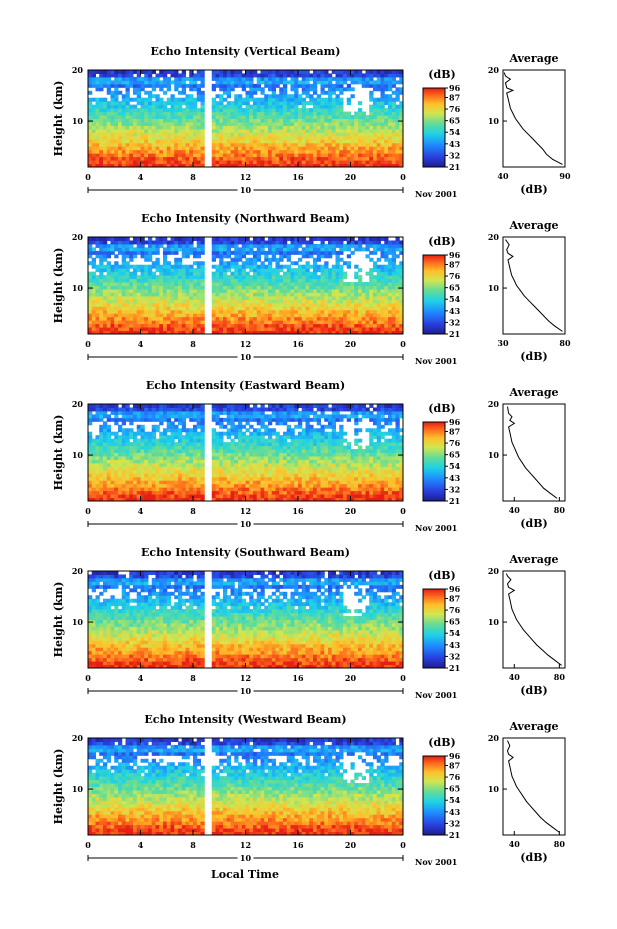 This screenshot has width=617, height=929. Describe the element at coordinates (560, 844) in the screenshot. I see `profile-x-tick-label: 80` at that location.